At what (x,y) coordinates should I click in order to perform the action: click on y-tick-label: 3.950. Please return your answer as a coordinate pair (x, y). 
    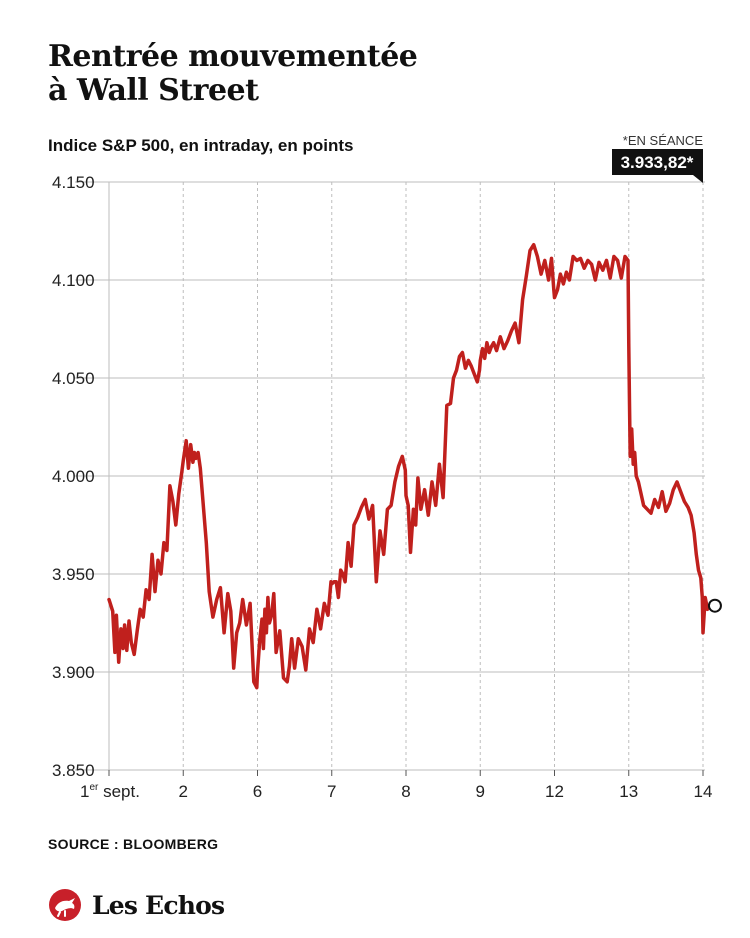
    Looking at the image, I should click on (73, 574).